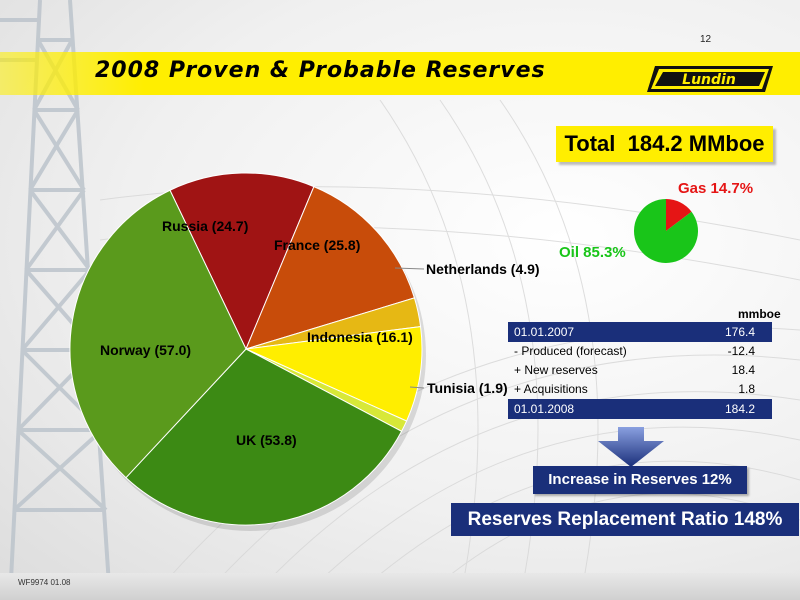 Image resolution: width=800 pixels, height=600 pixels. What do you see at coordinates (158, 334) in the screenshot?
I see `pie-slice-norway` at bounding box center [158, 334].